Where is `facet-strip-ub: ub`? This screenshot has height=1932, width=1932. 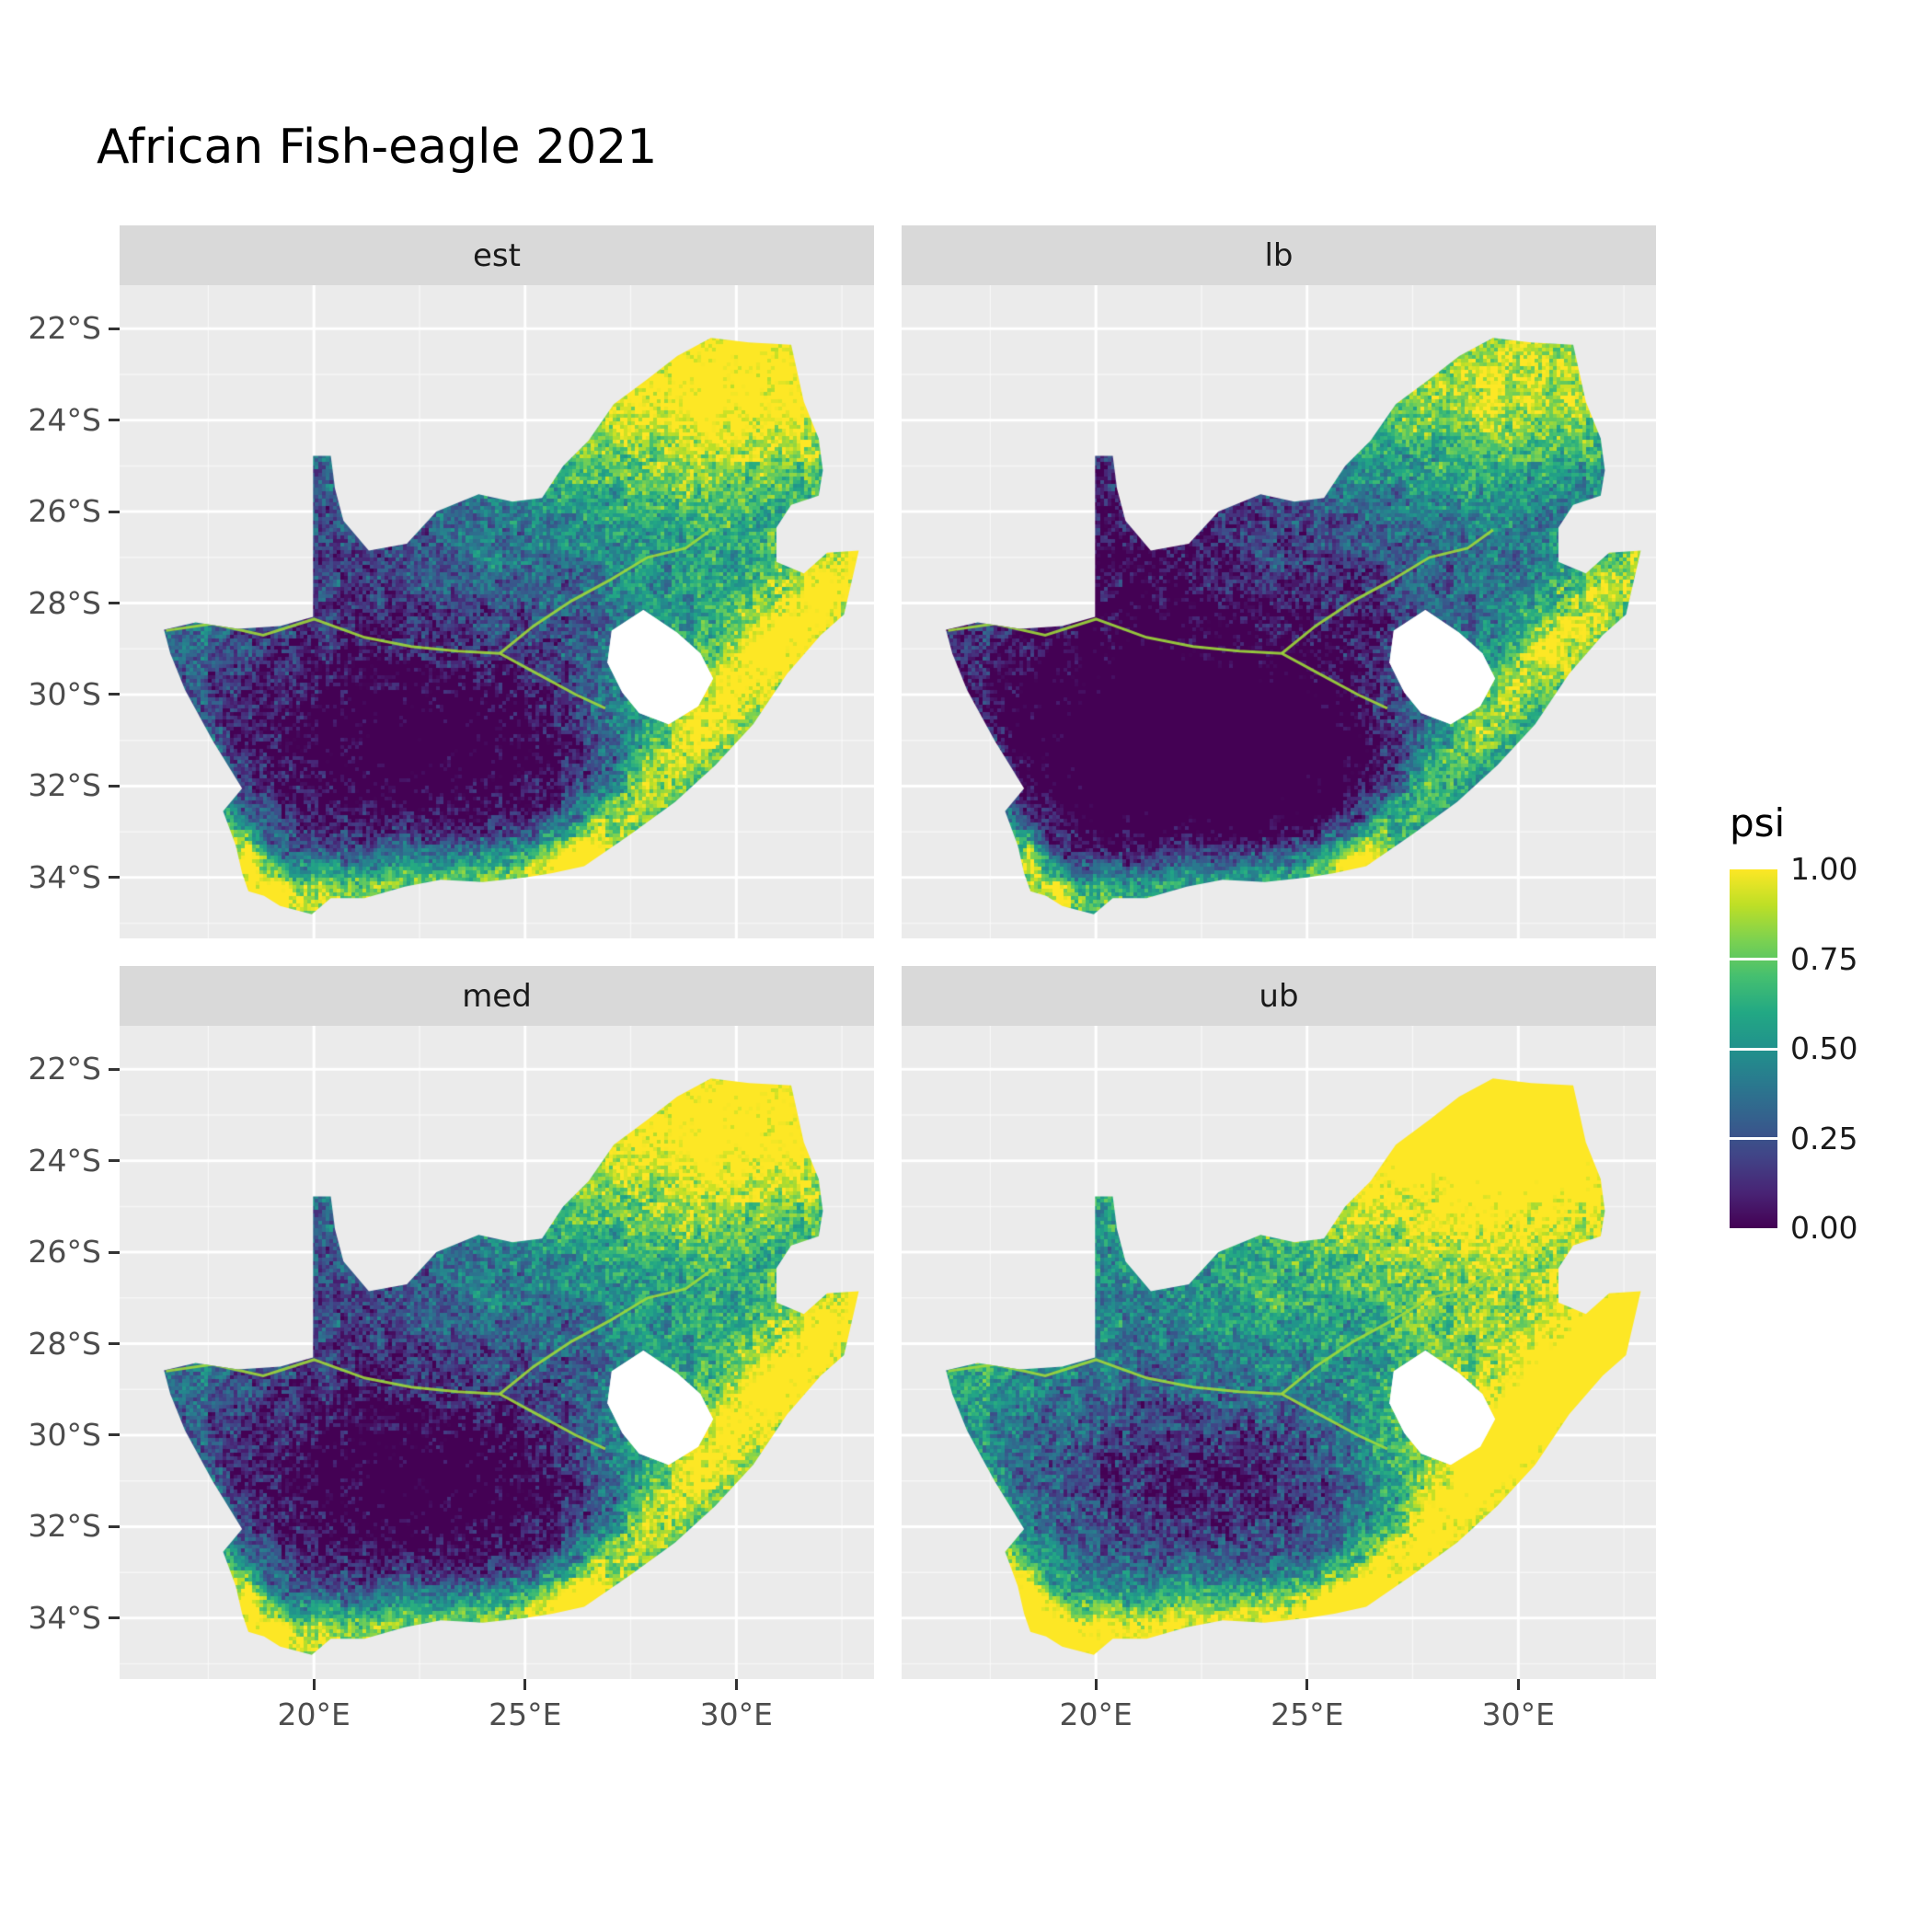 facet-strip-ub: ub is located at coordinates (1279, 996).